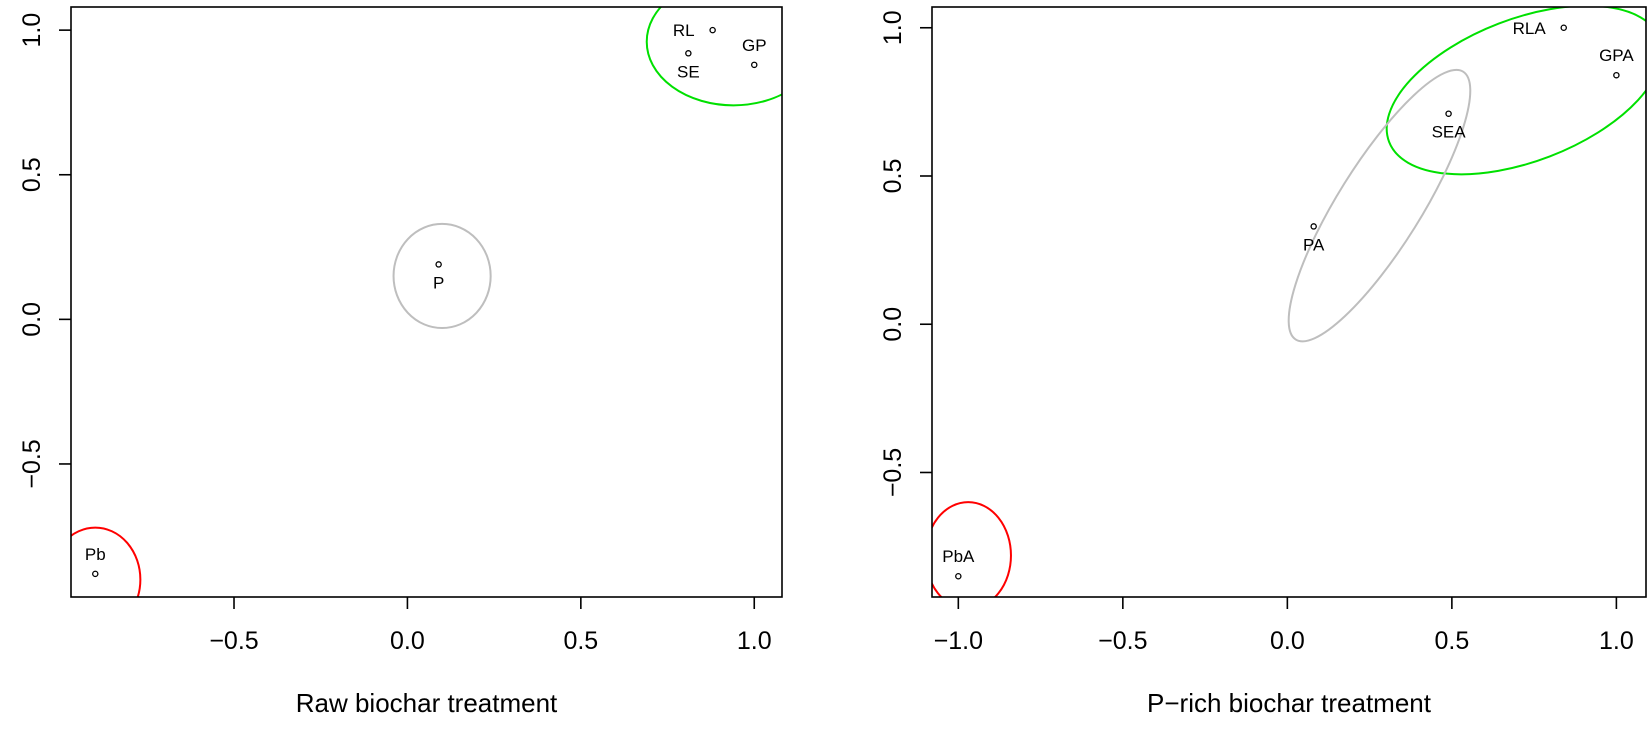 The height and width of the screenshot is (729, 1652). What do you see at coordinates (1313, 226) in the screenshot?
I see `data-point-pa` at bounding box center [1313, 226].